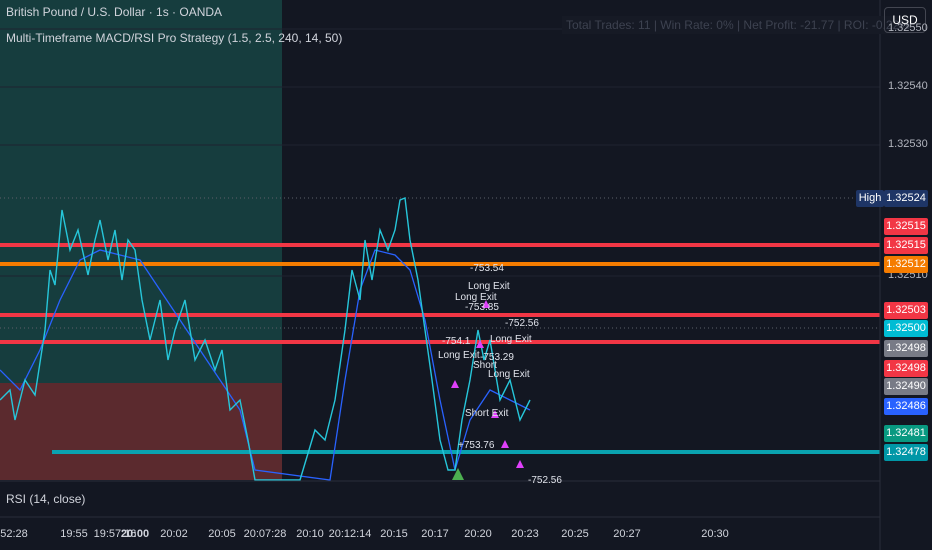 This screenshot has width=932, height=550. Describe the element at coordinates (487, 384) in the screenshot. I see `trade-markers` at that location.